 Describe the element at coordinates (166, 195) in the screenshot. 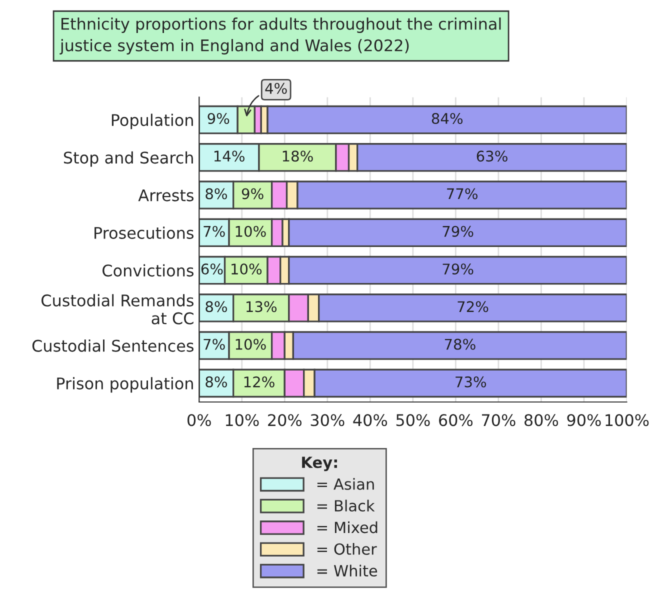

I see `y-tick-label: Arrests` at that location.